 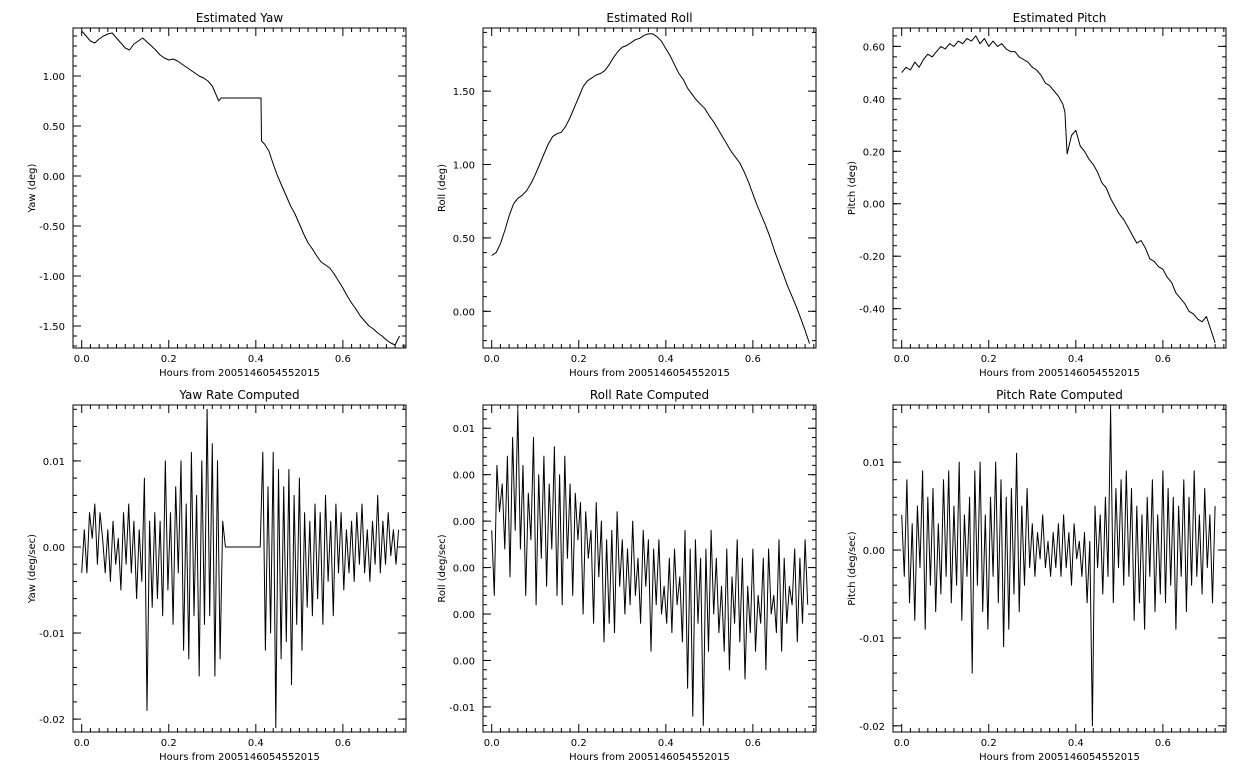 I want to click on y-tick-label: -0.50, so click(x=52, y=227).